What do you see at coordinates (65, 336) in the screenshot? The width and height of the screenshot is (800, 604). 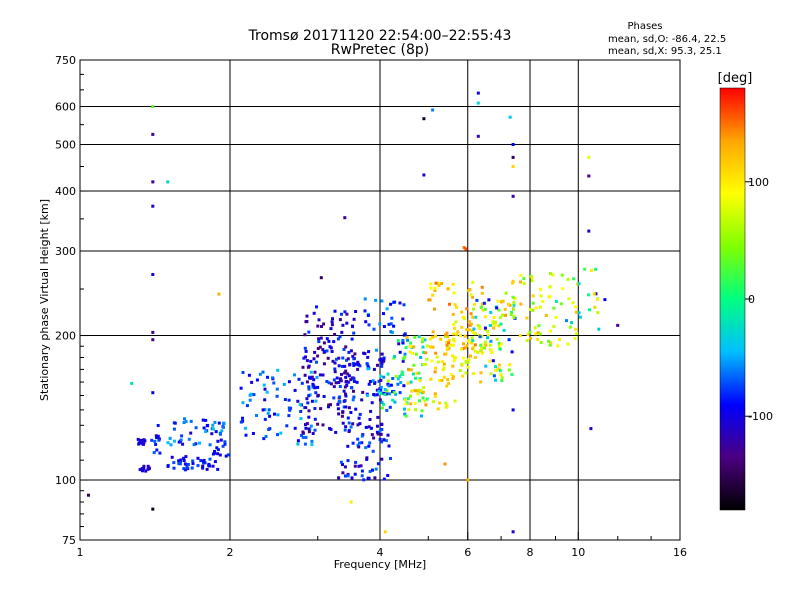 I see `y-tick-label: 200` at bounding box center [65, 336].